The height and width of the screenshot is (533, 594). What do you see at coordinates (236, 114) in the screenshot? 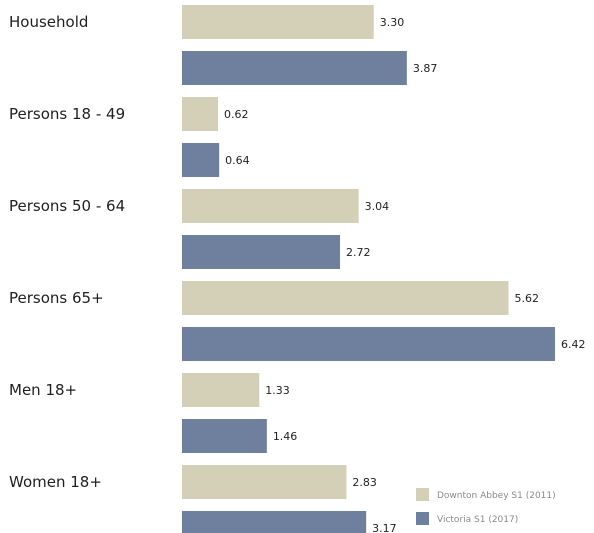
I see `data-label: 0.62` at bounding box center [236, 114].